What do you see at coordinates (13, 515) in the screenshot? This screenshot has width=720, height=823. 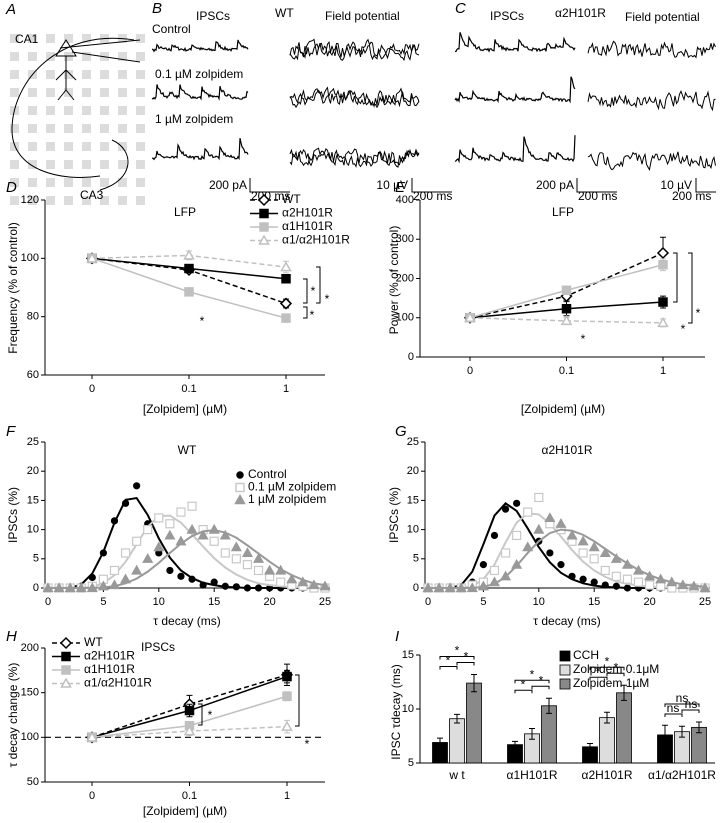 I see `y-axis-label: IPSCs (%)` at bounding box center [13, 515].